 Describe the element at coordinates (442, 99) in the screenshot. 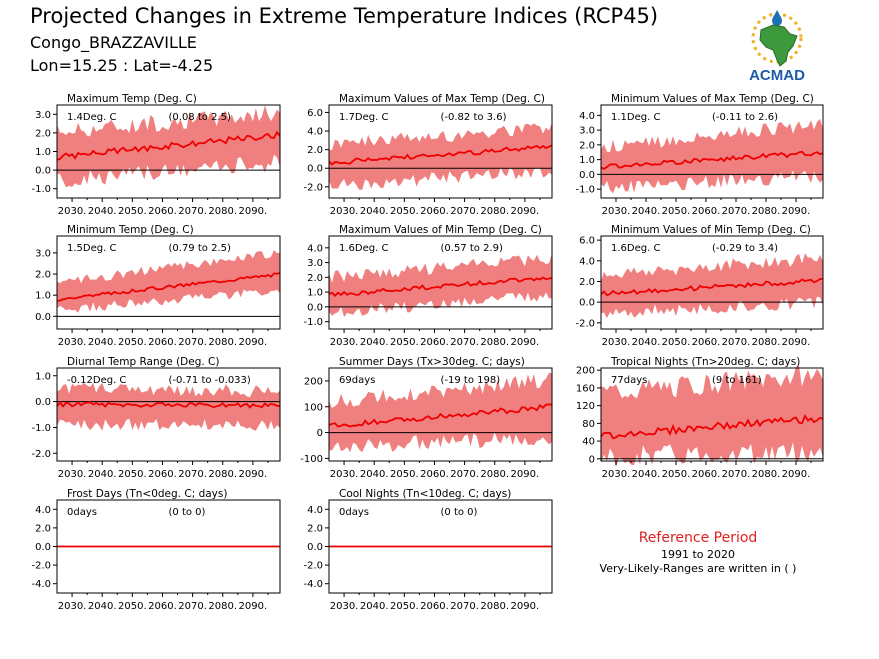

I see `panel-title: Maximum Values of Max Temp (Deg. C)` at that location.